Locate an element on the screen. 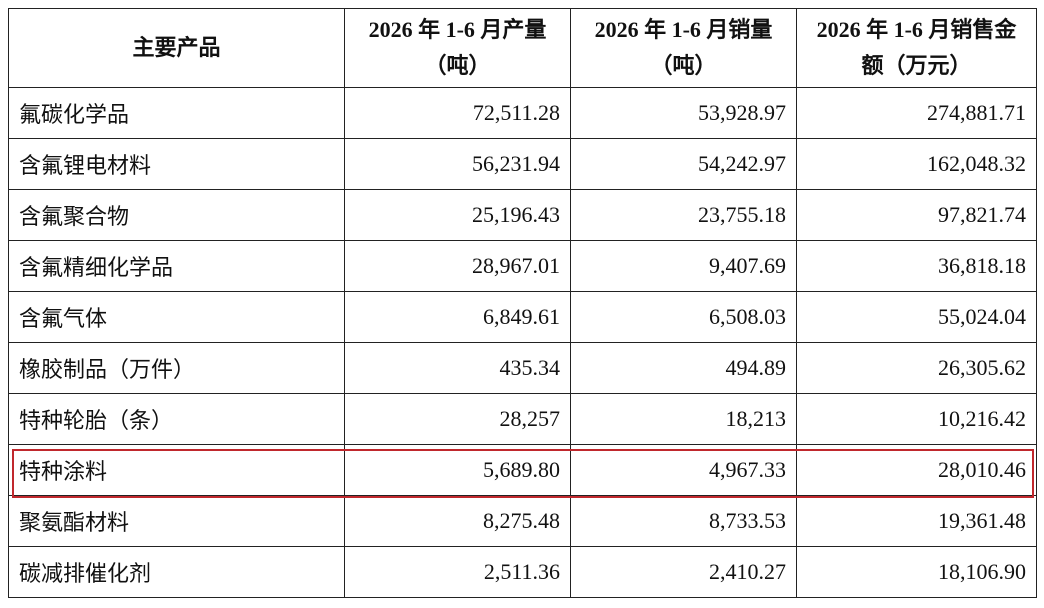  number-cell: 8,275.48 is located at coordinates (457, 521).